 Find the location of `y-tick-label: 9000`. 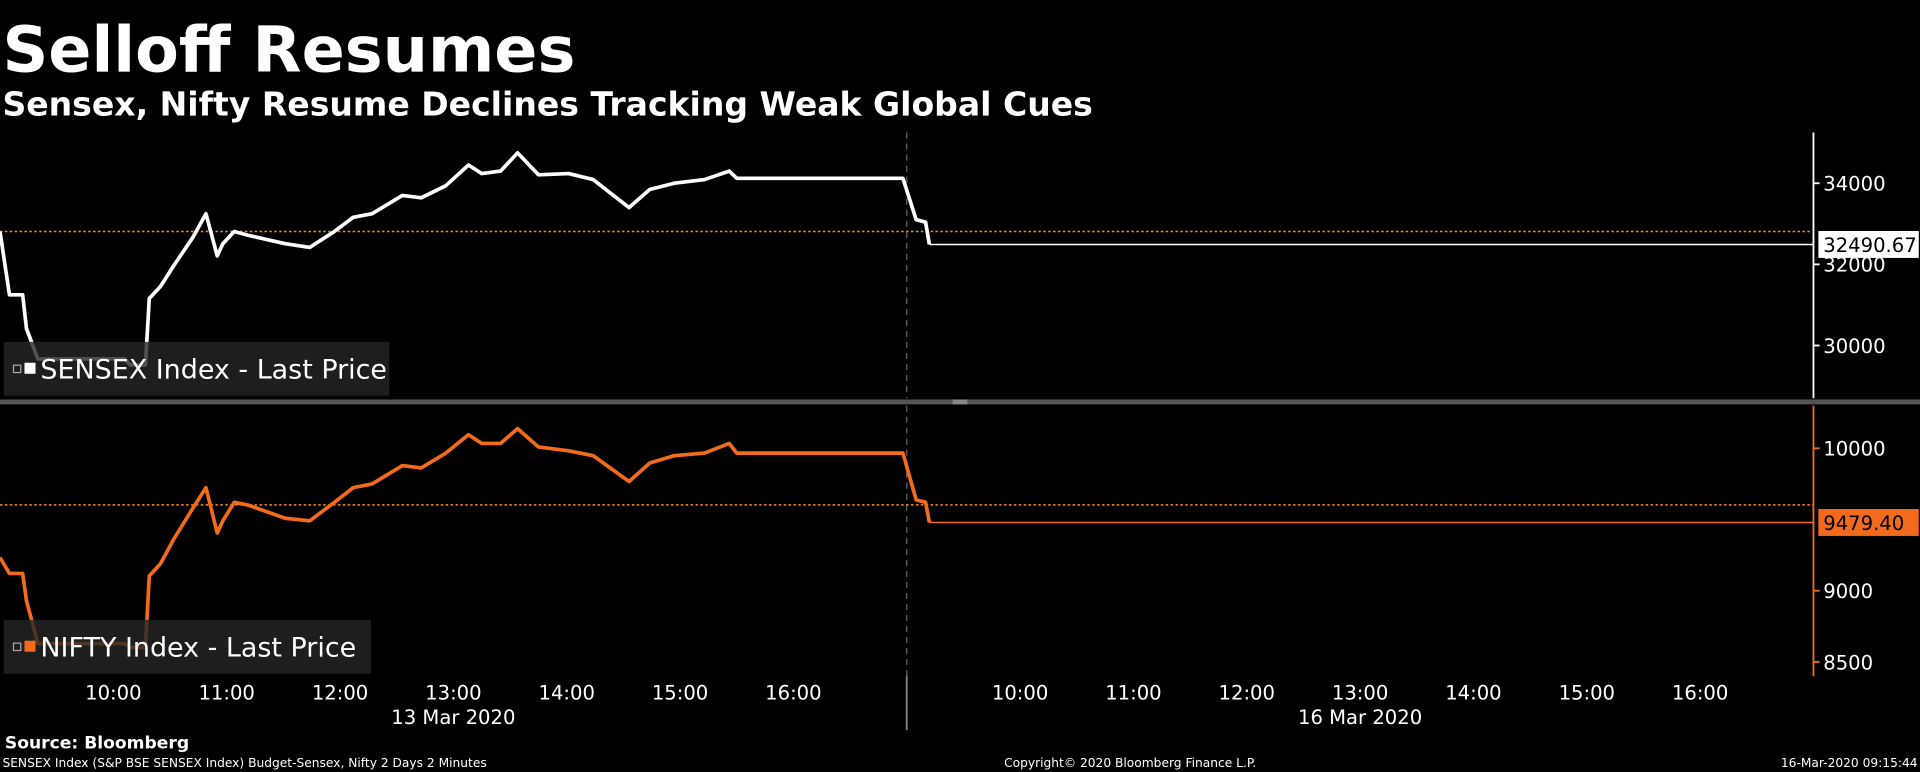

y-tick-label: 9000 is located at coordinates (1848, 591).